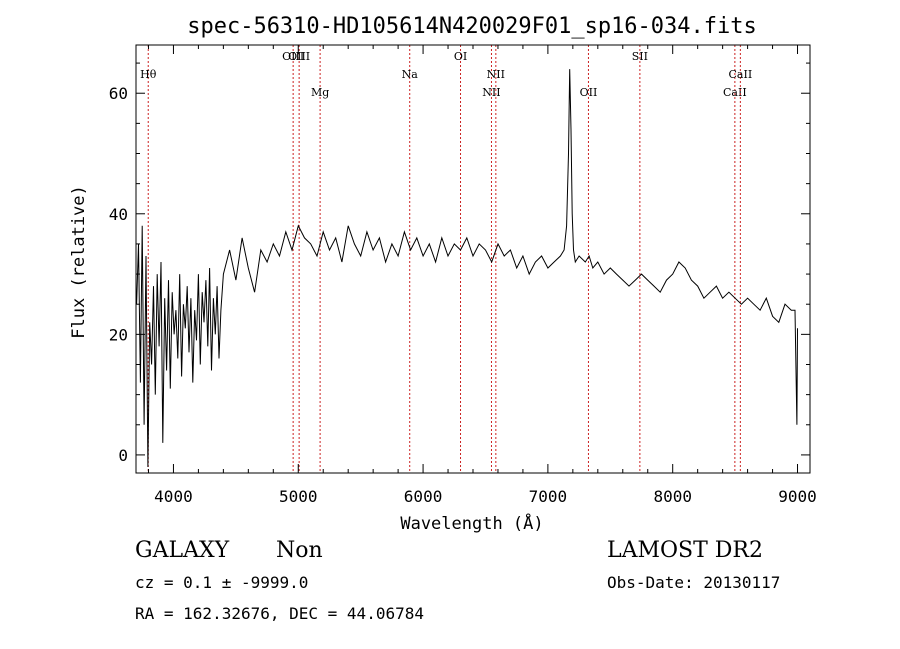 This screenshot has height=649, width=900. Describe the element at coordinates (548, 496) in the screenshot. I see `x-tick-label: 7000` at that location.